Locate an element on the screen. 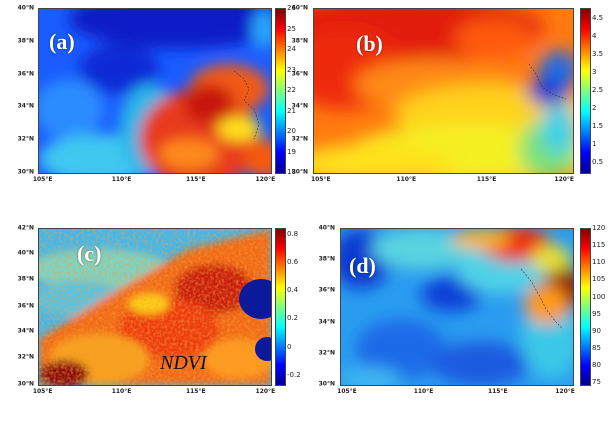  colorbar-tick: 100 is located at coordinates (599, 296).